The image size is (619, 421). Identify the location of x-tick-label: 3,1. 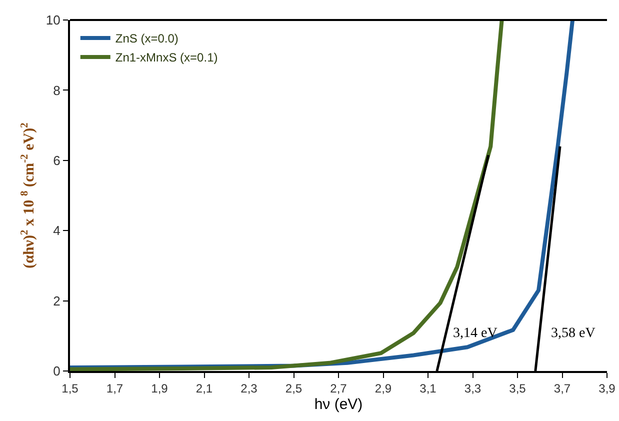
(428, 388).